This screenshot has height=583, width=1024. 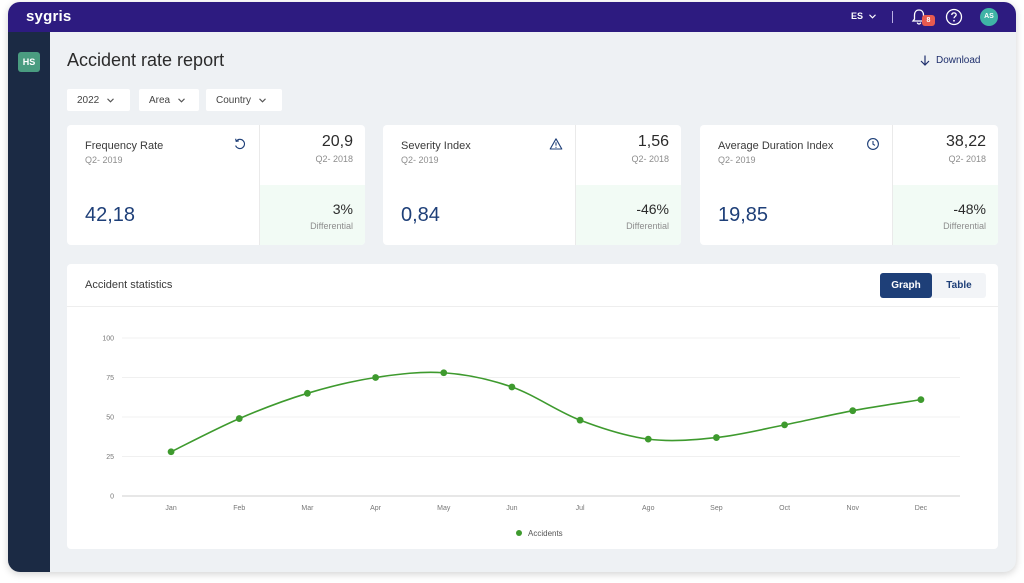 What do you see at coordinates (945, 155) in the screenshot?
I see `previous-period-box: 38,22 Q2- 2018` at bounding box center [945, 155].